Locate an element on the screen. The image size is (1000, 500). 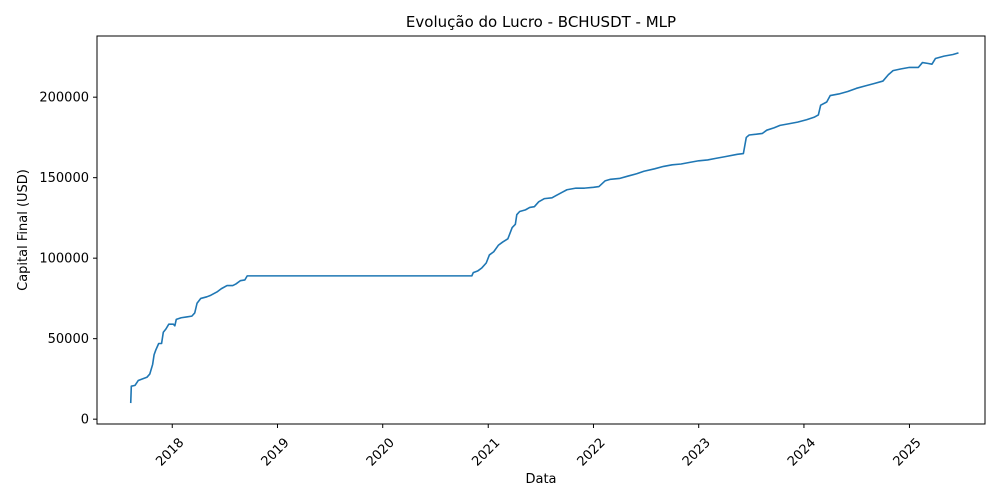
chart-title: Evolução do Lucro - BCHUSDT - MLP is located at coordinates (541, 22).